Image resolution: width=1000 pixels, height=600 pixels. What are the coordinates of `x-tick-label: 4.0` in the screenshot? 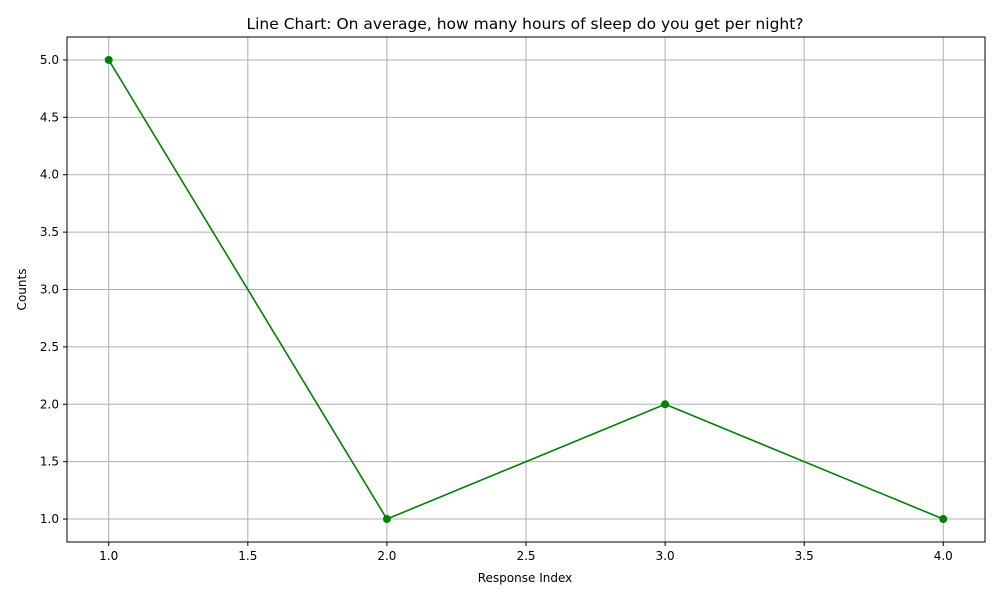 It's located at (943, 556).